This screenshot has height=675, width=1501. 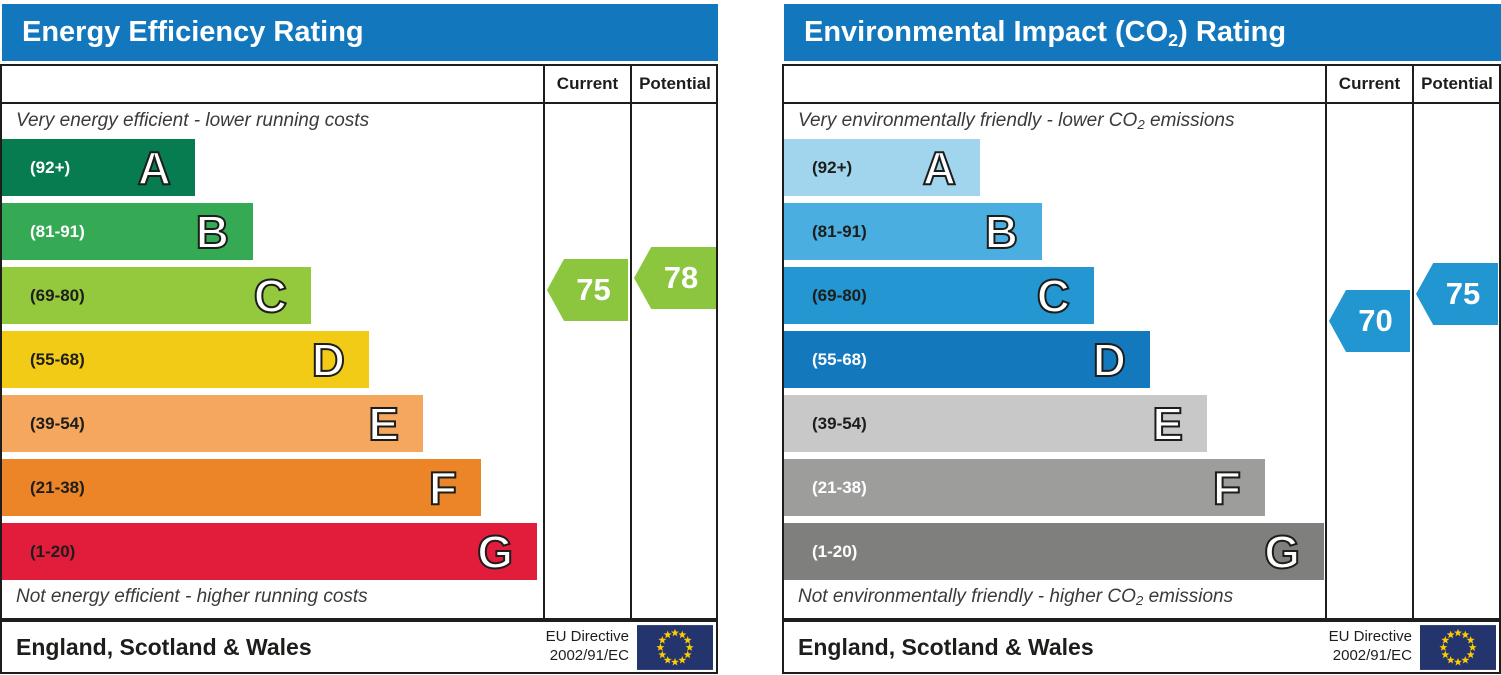 I want to click on potential-rating-arrow: 75, so click(x=1457, y=294).